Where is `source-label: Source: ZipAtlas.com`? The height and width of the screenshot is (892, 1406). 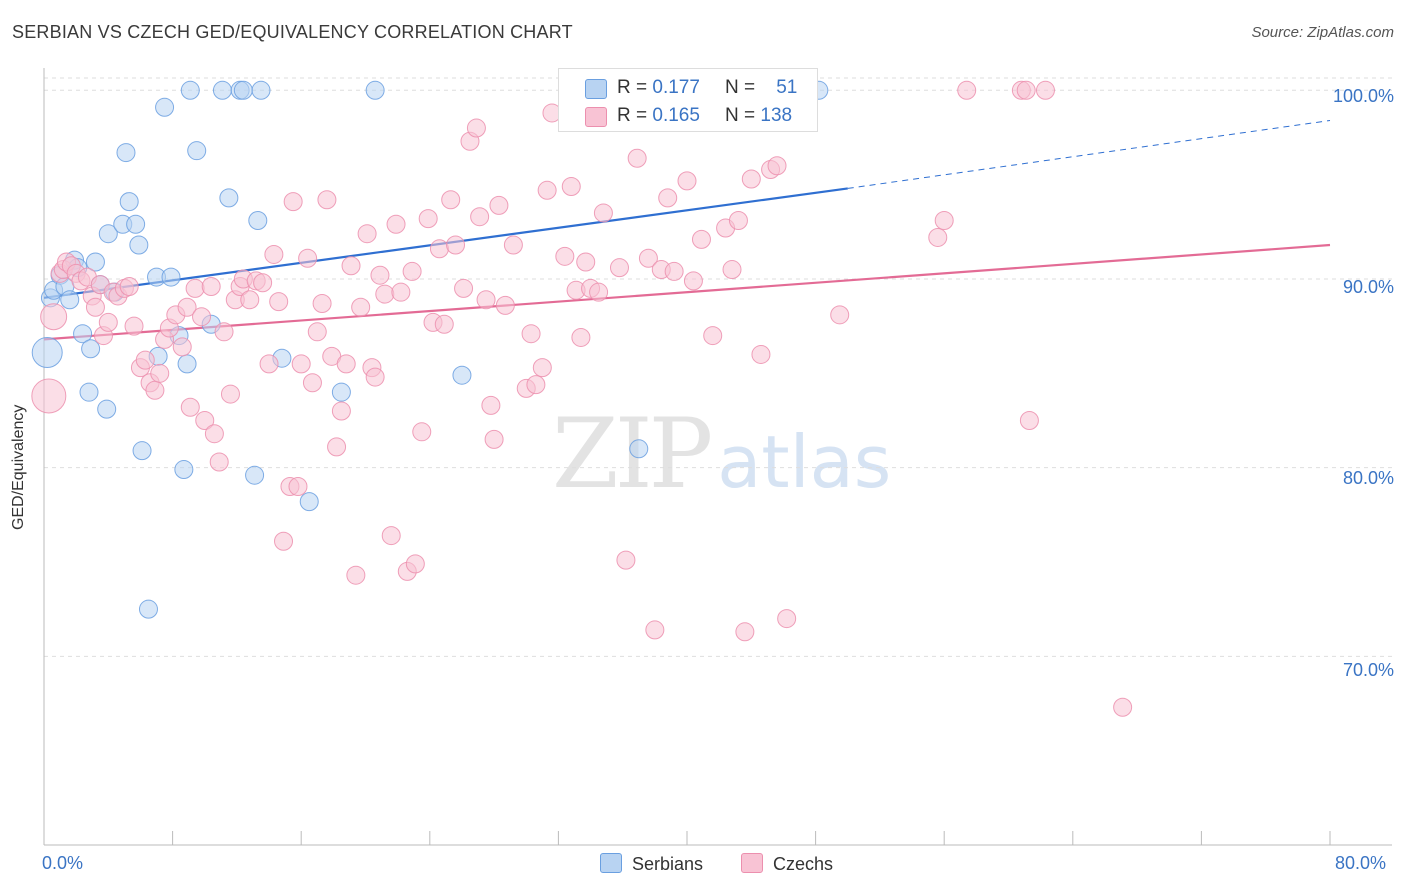 source-label: Source: ZipAtlas.com is located at coordinates (1322, 32).